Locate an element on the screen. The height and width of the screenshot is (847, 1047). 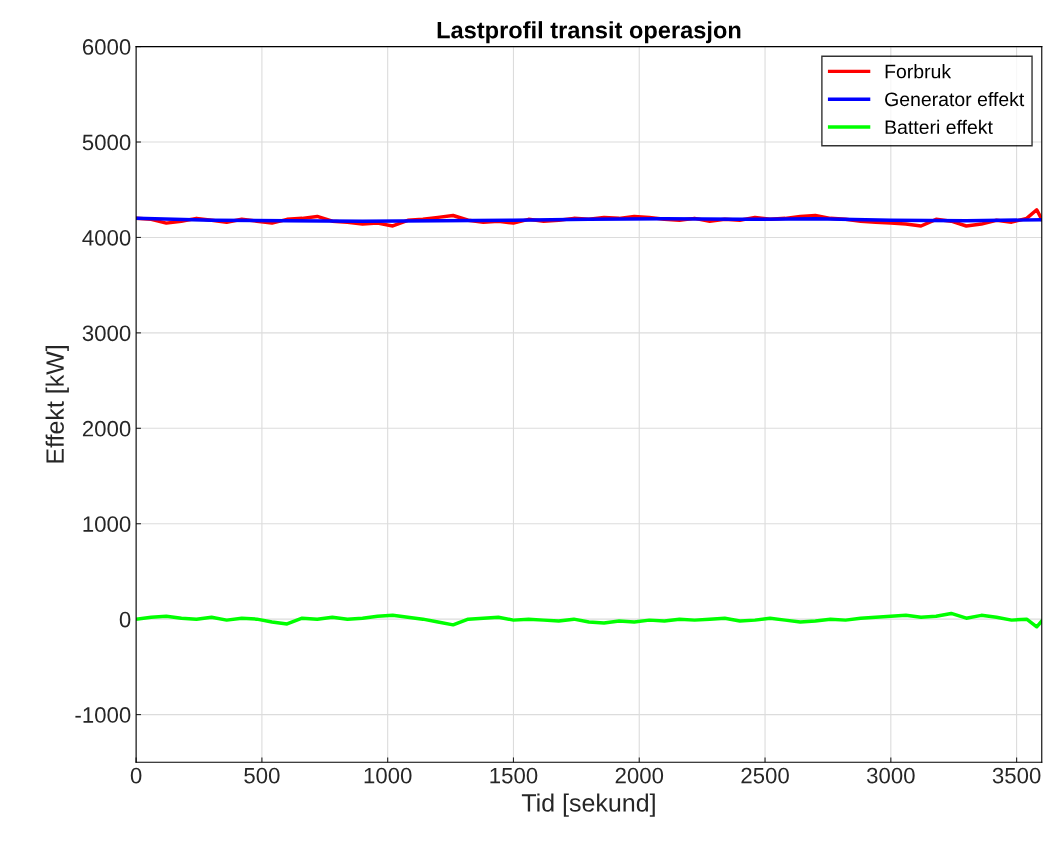
y-tick-label: -1000 is located at coordinates (103, 715).